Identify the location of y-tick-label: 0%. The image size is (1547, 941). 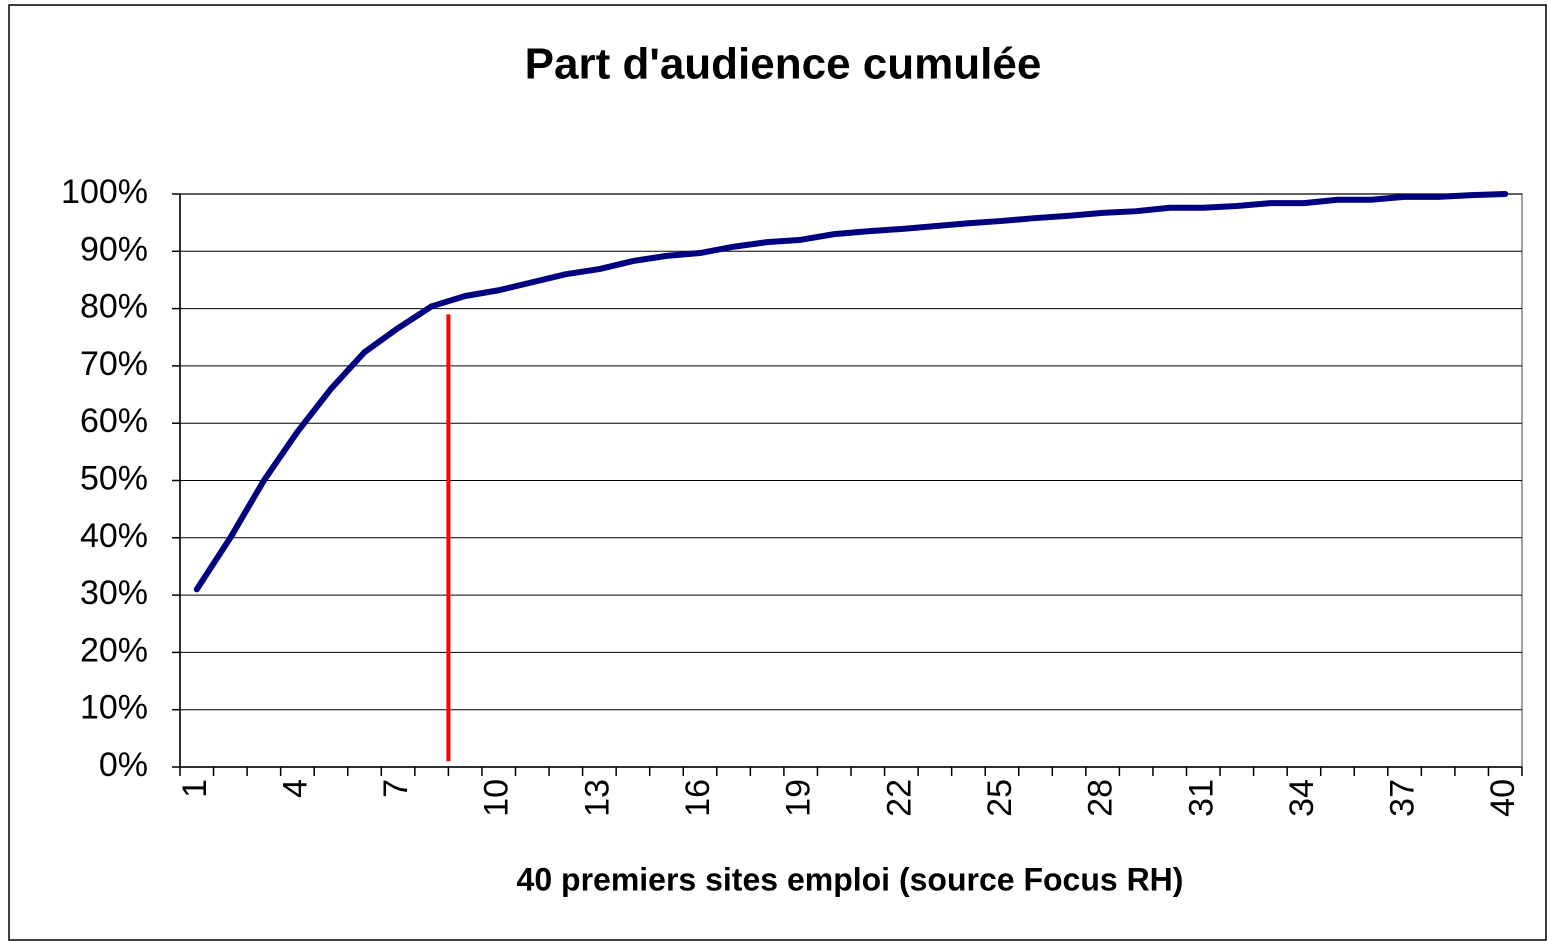
(123, 765).